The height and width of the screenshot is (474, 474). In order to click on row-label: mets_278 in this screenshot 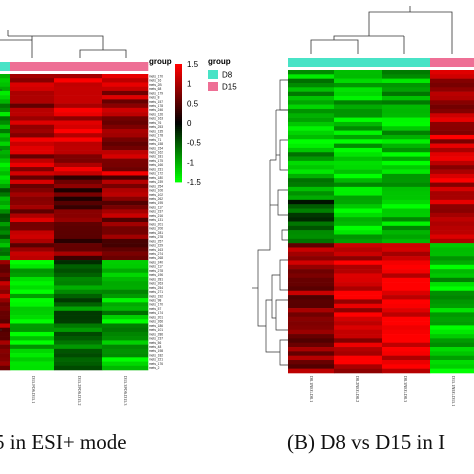, I will do `click(156, 271)`.